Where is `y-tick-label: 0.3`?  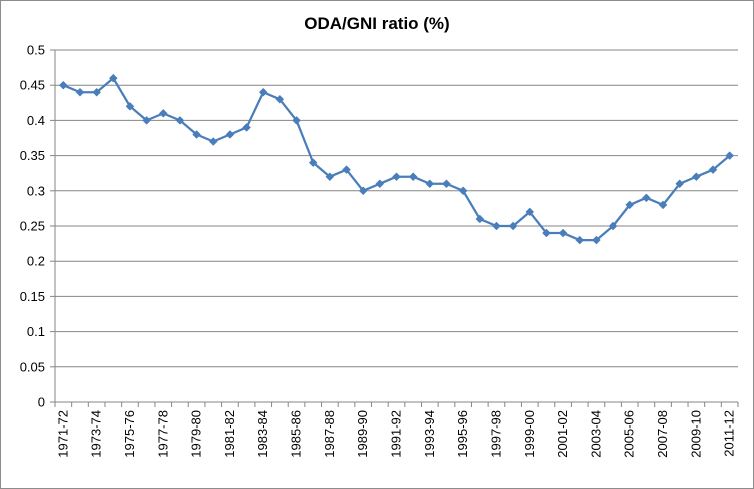
y-tick-label: 0.3 is located at coordinates (36, 190).